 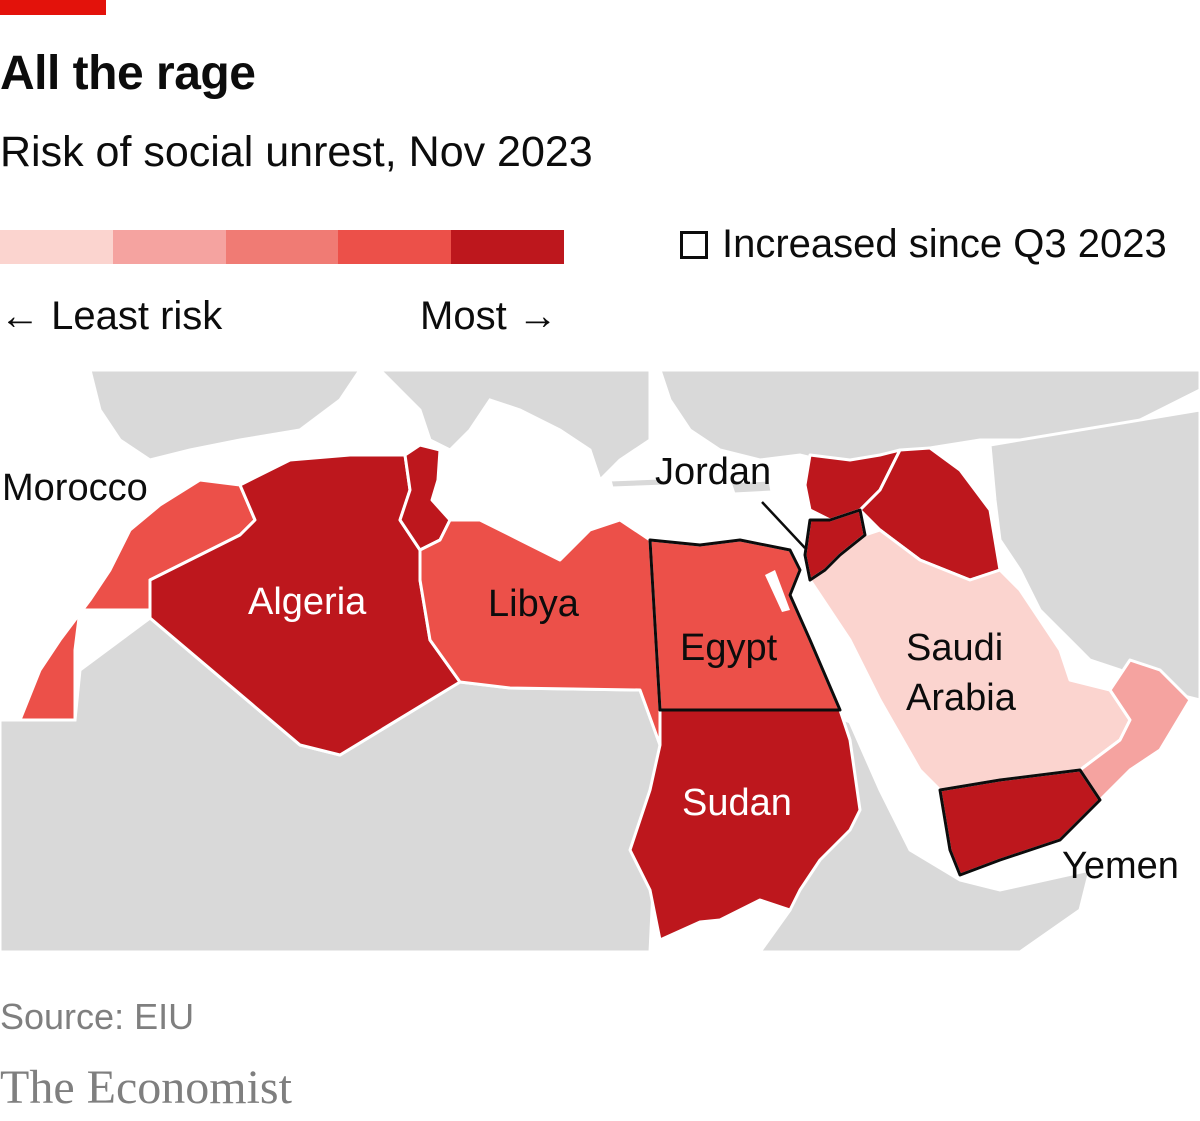 I want to click on increased-outline-egypt, so click(x=745, y=625).